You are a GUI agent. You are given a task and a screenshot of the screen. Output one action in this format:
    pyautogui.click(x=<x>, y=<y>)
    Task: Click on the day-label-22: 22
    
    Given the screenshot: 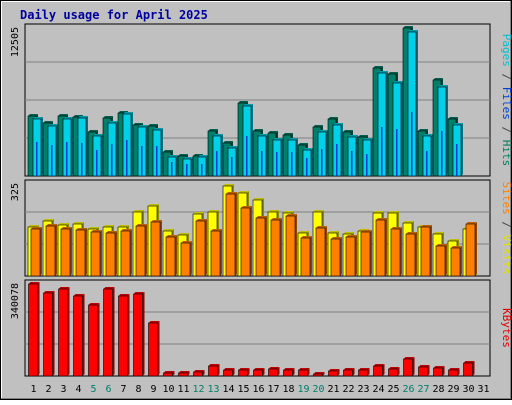 What is the action you would take?
    pyautogui.click(x=348, y=389)
    